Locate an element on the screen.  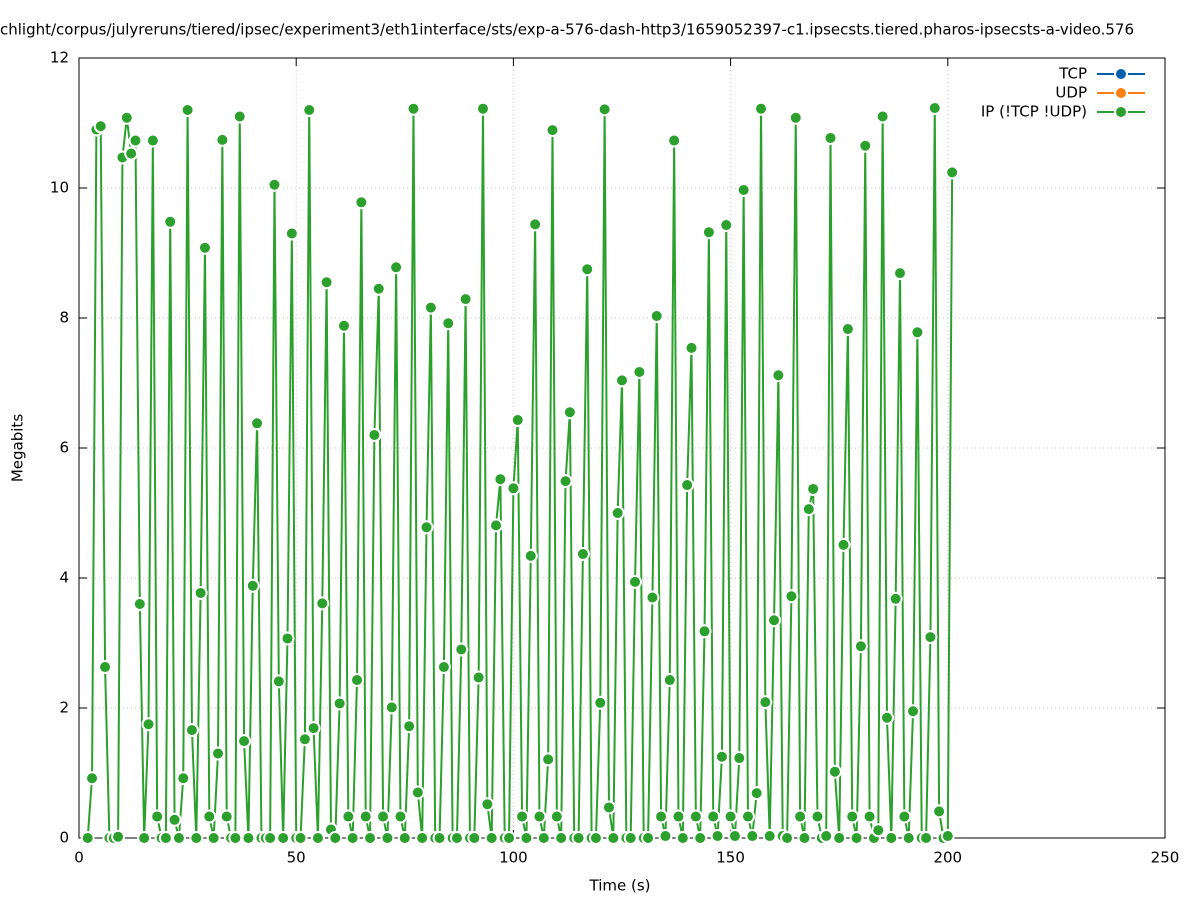
y-tick-label: 0 is located at coordinates (64, 838).